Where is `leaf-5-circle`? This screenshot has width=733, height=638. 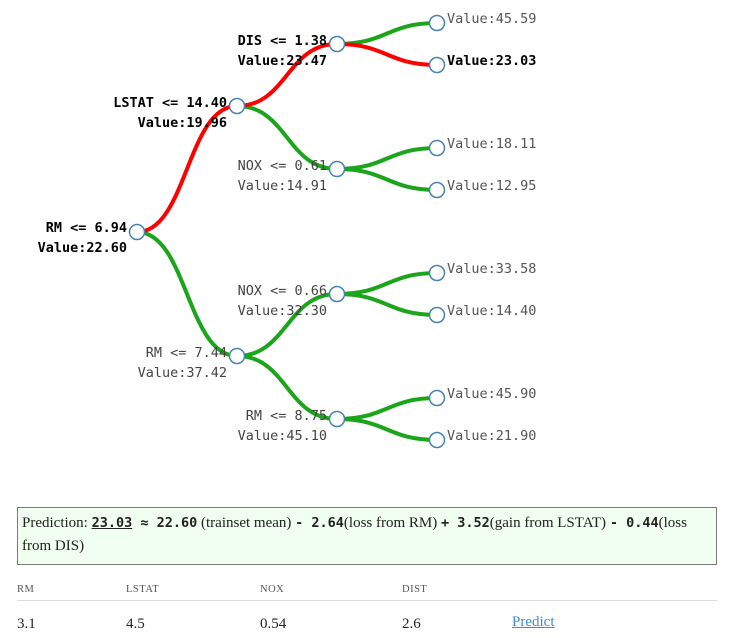 leaf-5-circle is located at coordinates (437, 273).